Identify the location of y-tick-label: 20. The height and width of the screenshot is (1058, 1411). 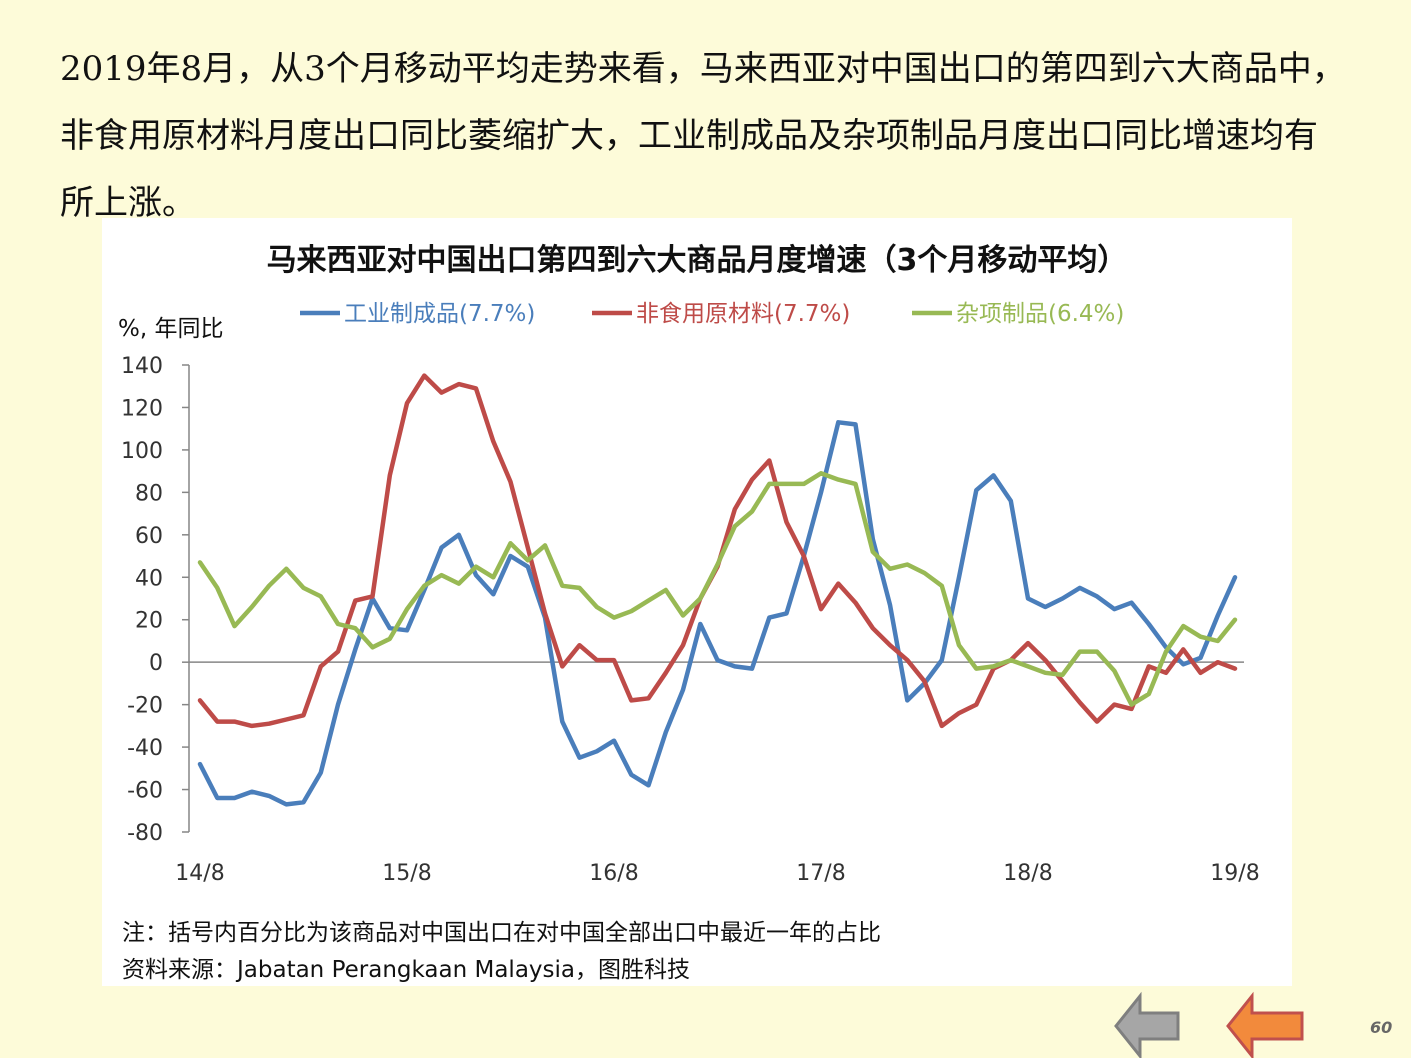
(149, 621).